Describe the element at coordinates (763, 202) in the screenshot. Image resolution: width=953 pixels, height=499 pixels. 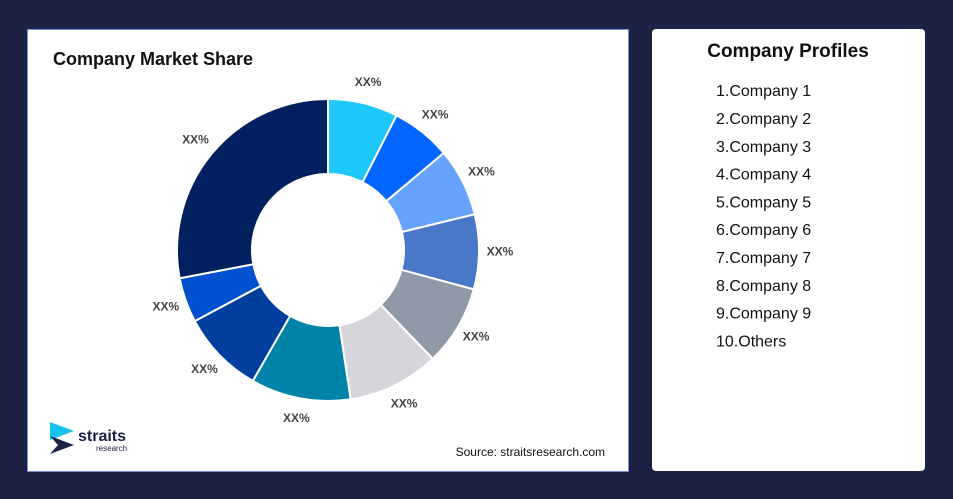
I see `legend-item: 5.Company 5` at that location.